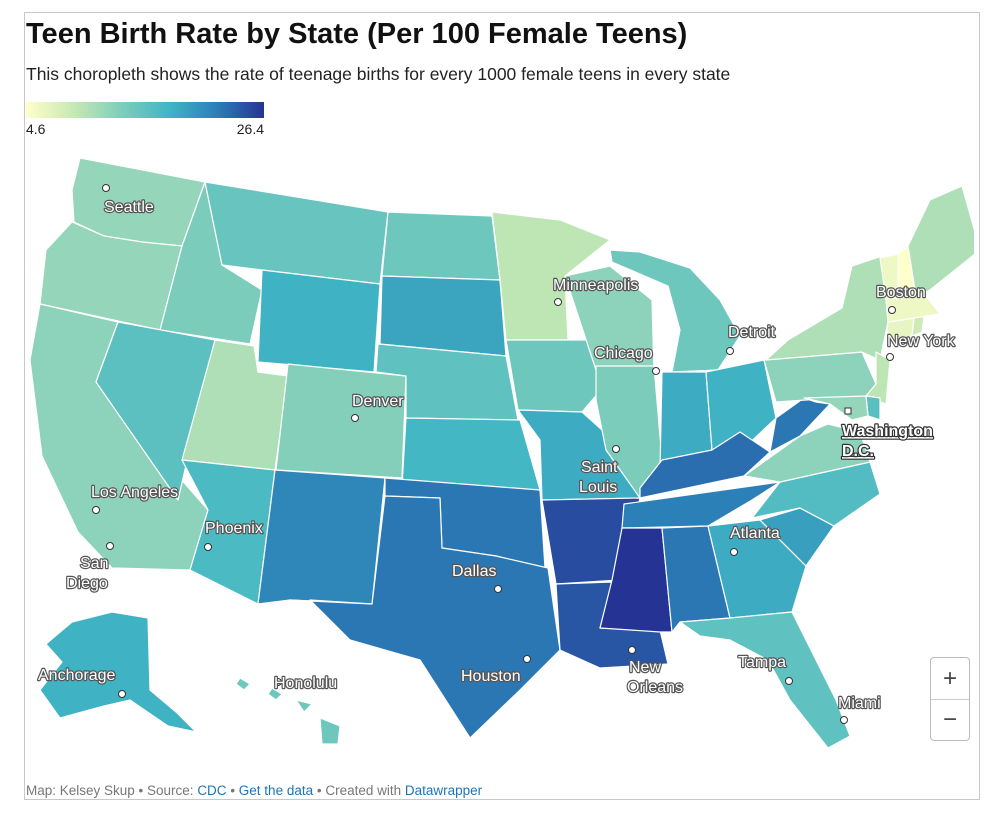 The height and width of the screenshot is (817, 1000). What do you see at coordinates (234, 528) in the screenshot?
I see `city-phoenix: Phoenix` at bounding box center [234, 528].